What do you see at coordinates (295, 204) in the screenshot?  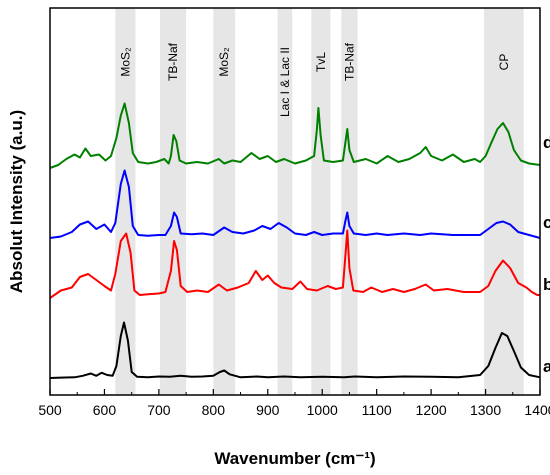 I see `series-line-c` at bounding box center [295, 204].